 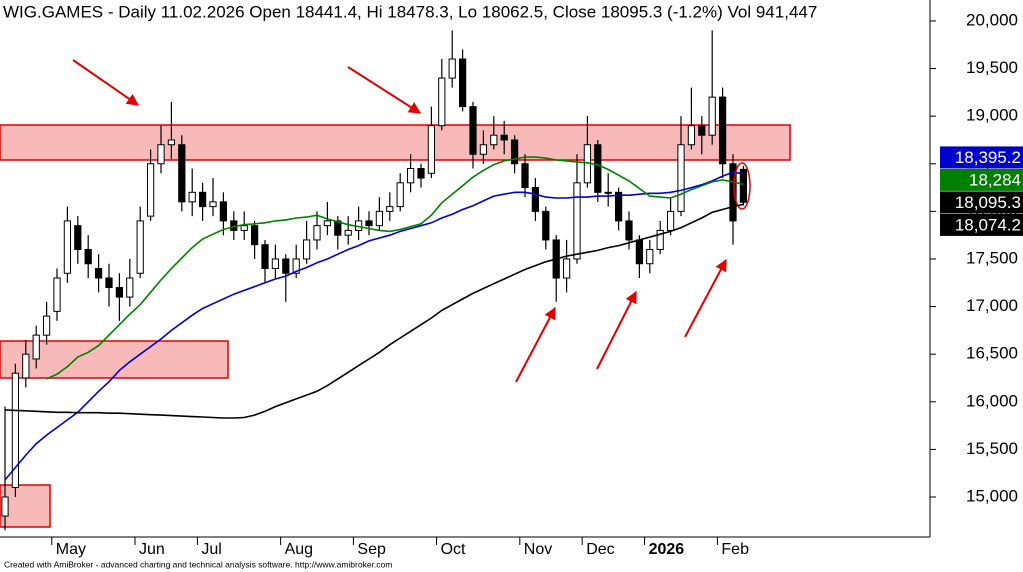 I want to click on x-tick-label: Feb, so click(x=735, y=549).